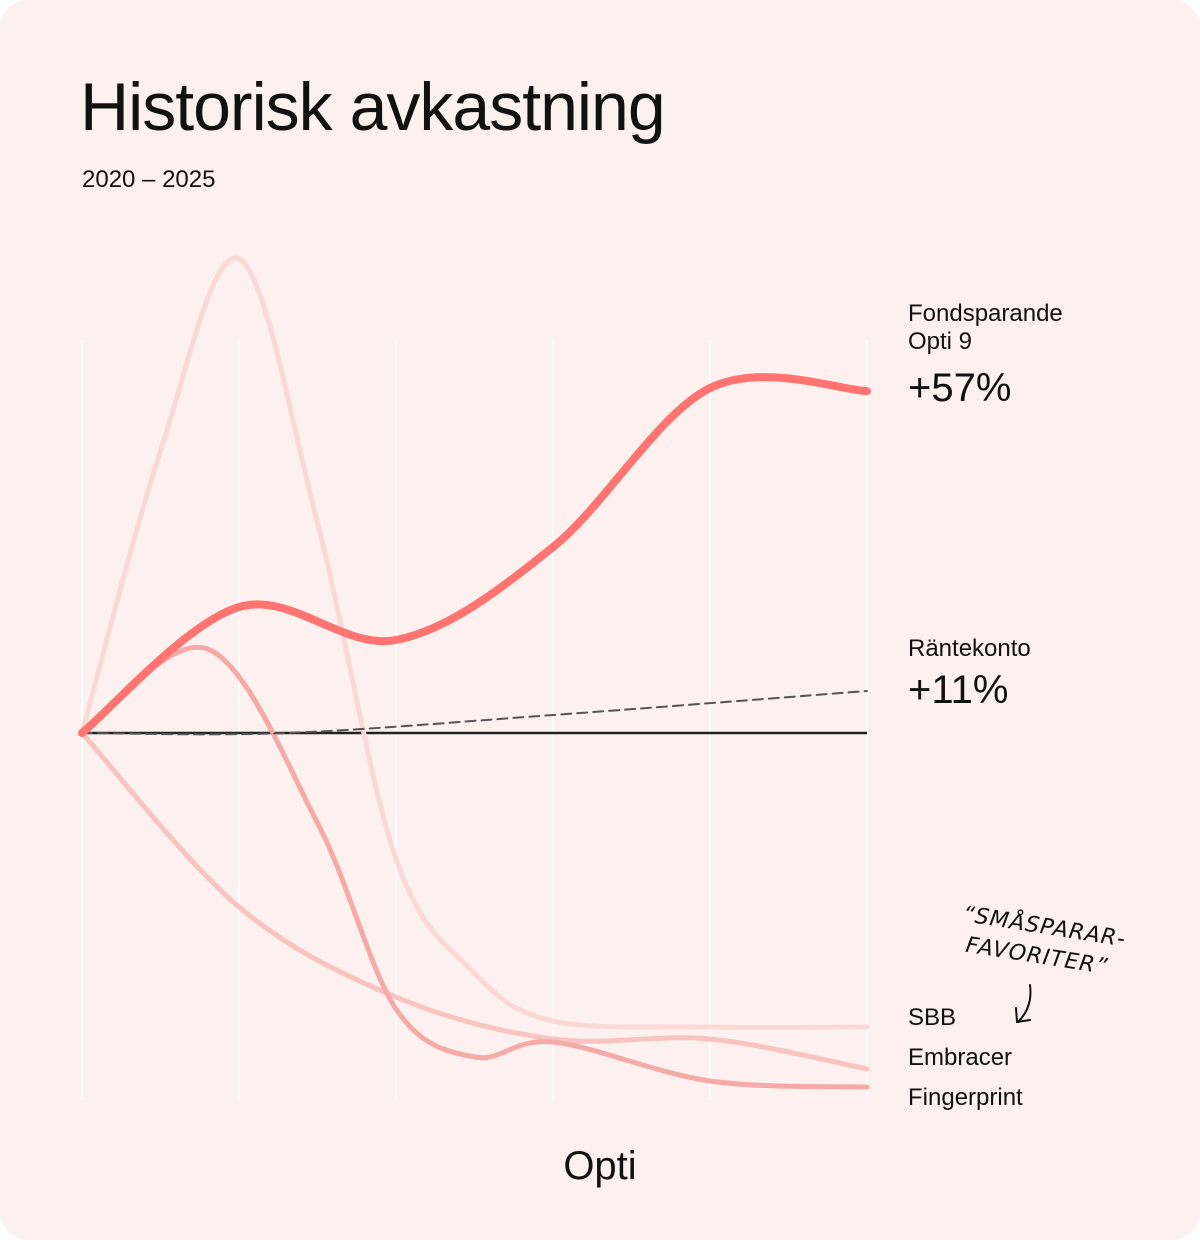 The height and width of the screenshot is (1240, 1200). Describe the element at coordinates (932, 1017) in the screenshot. I see `label-sbb: SBB` at that location.